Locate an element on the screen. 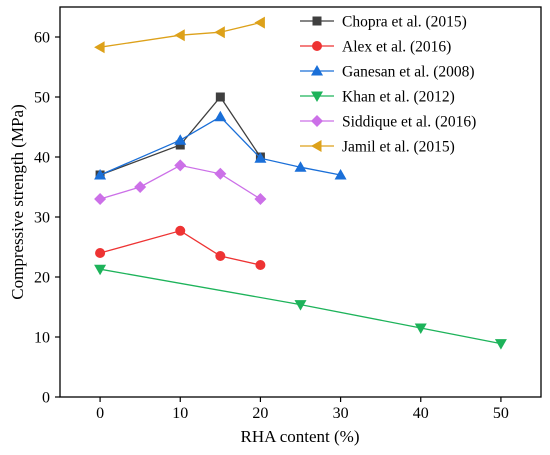 This screenshot has height=455, width=550. legend-label: Ganesan et al. (2008) is located at coordinates (408, 72).